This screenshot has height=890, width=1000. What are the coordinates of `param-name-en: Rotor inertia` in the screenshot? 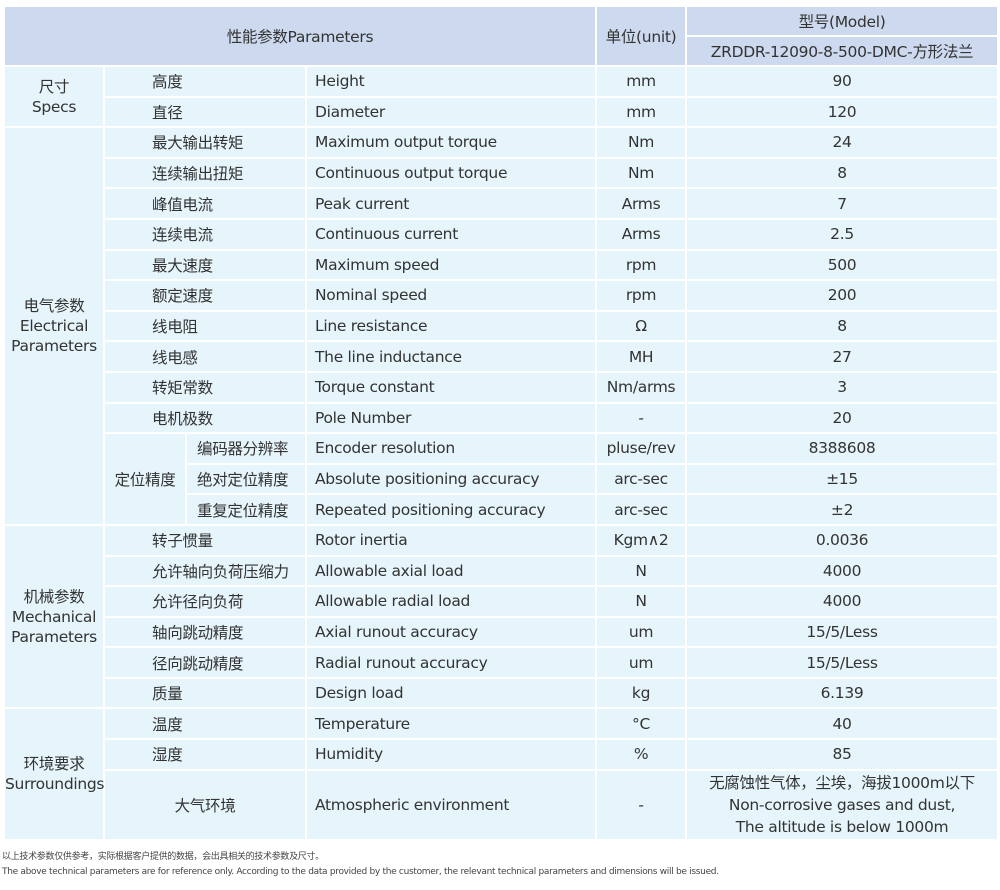 It's located at (451, 540).